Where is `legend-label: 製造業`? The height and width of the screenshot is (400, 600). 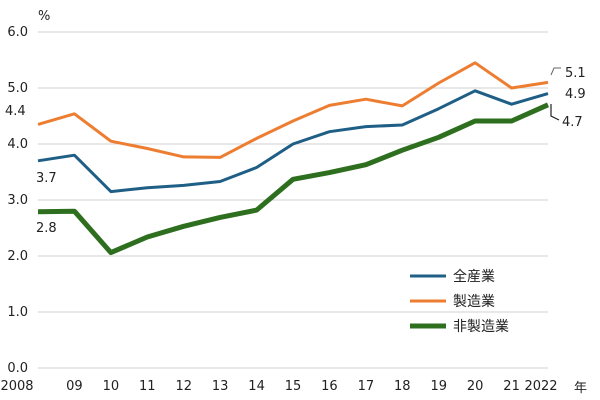
legend-label: 製造業 is located at coordinates (474, 302).